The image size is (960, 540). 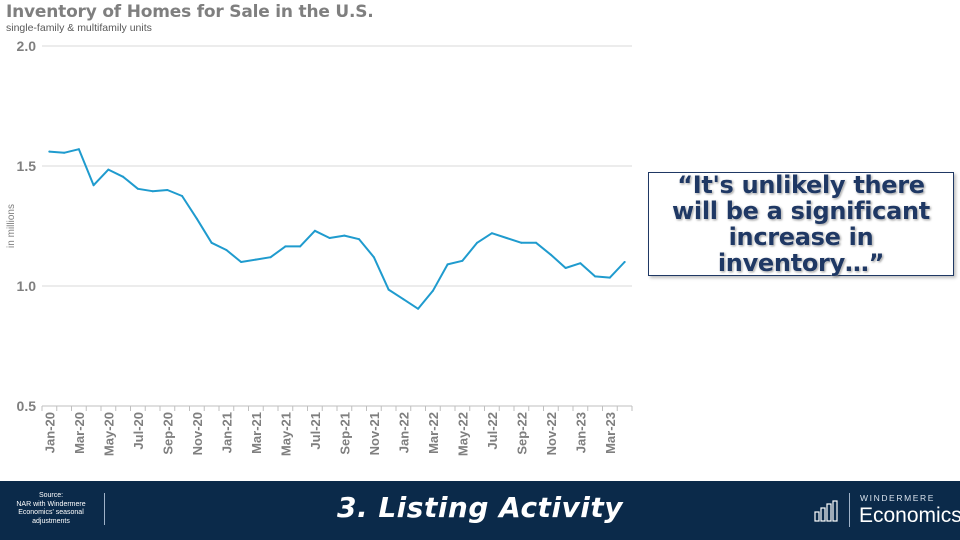 I want to click on brand-divider, so click(x=849, y=510).